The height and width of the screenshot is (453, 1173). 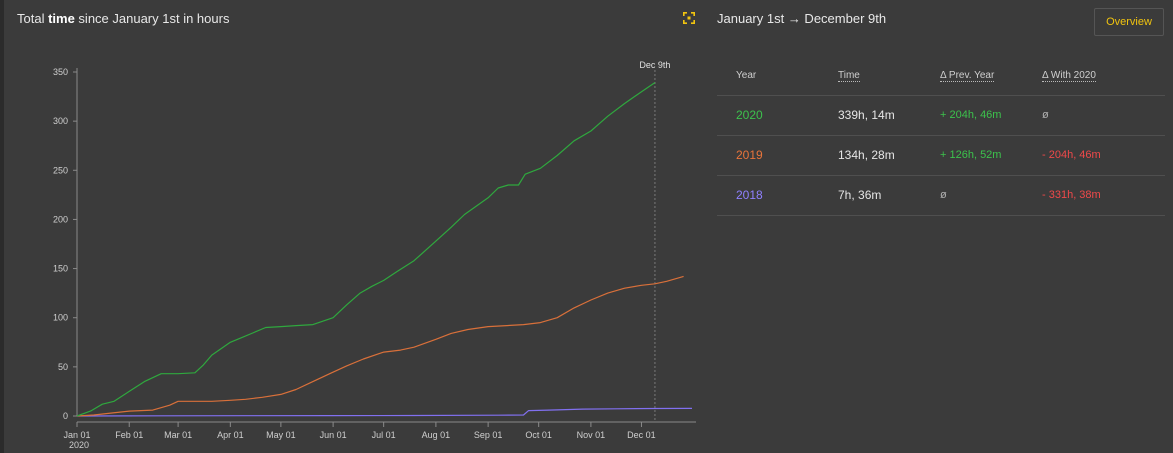 What do you see at coordinates (230, 435) in the screenshot?
I see `x-tick-label: Apr 01` at bounding box center [230, 435].